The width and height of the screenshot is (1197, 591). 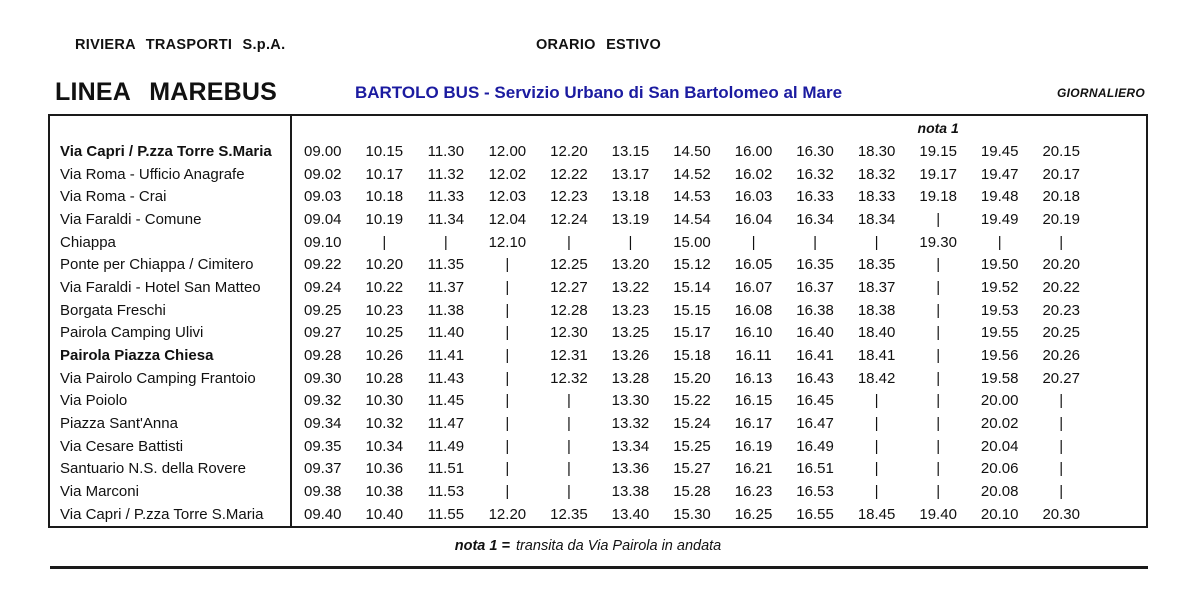 What do you see at coordinates (938, 197) in the screenshot?
I see `time-cell: 19.18` at bounding box center [938, 197].